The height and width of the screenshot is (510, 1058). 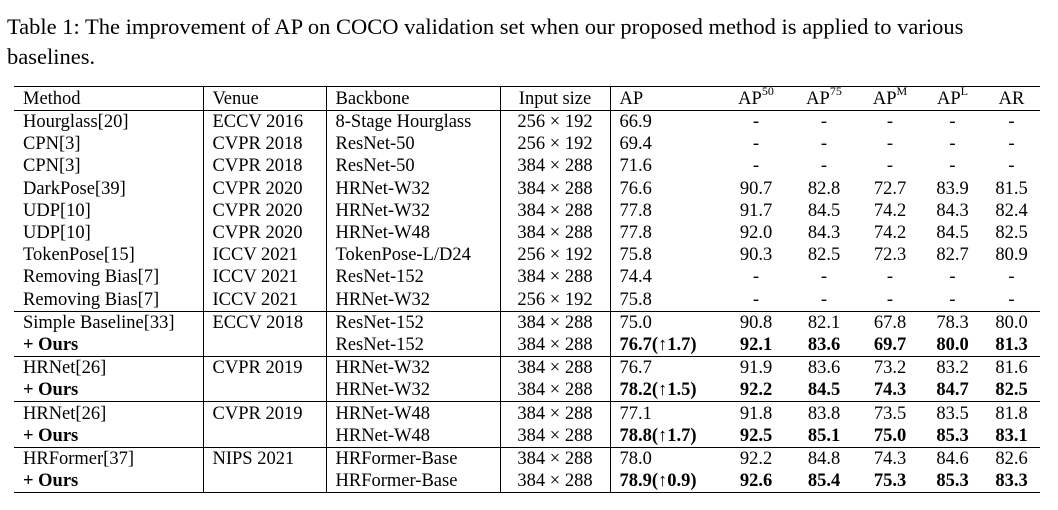 What do you see at coordinates (666, 413) in the screenshot?
I see `cell-ap: 77.1` at bounding box center [666, 413].